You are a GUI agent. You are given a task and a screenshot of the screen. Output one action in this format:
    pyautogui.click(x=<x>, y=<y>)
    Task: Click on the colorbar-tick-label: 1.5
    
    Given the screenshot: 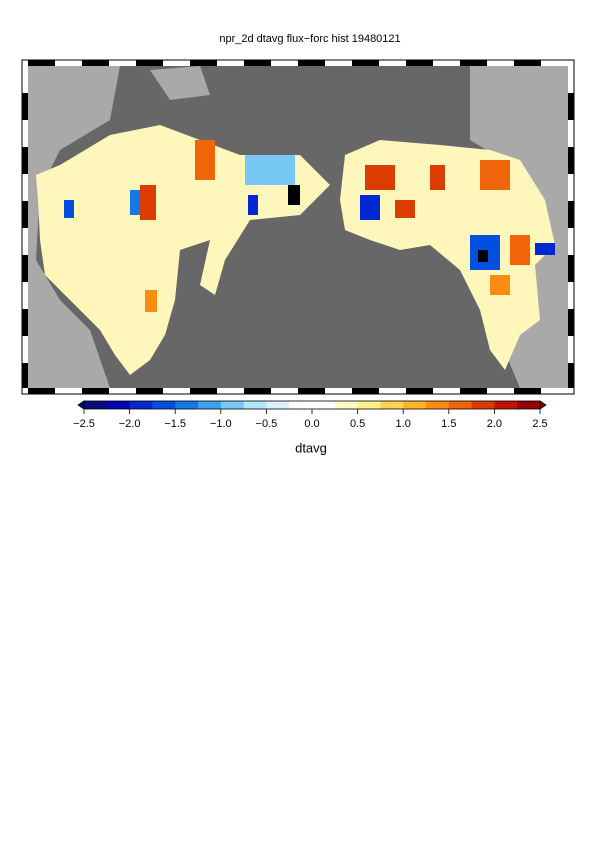 What is the action you would take?
    pyautogui.click(x=448, y=424)
    